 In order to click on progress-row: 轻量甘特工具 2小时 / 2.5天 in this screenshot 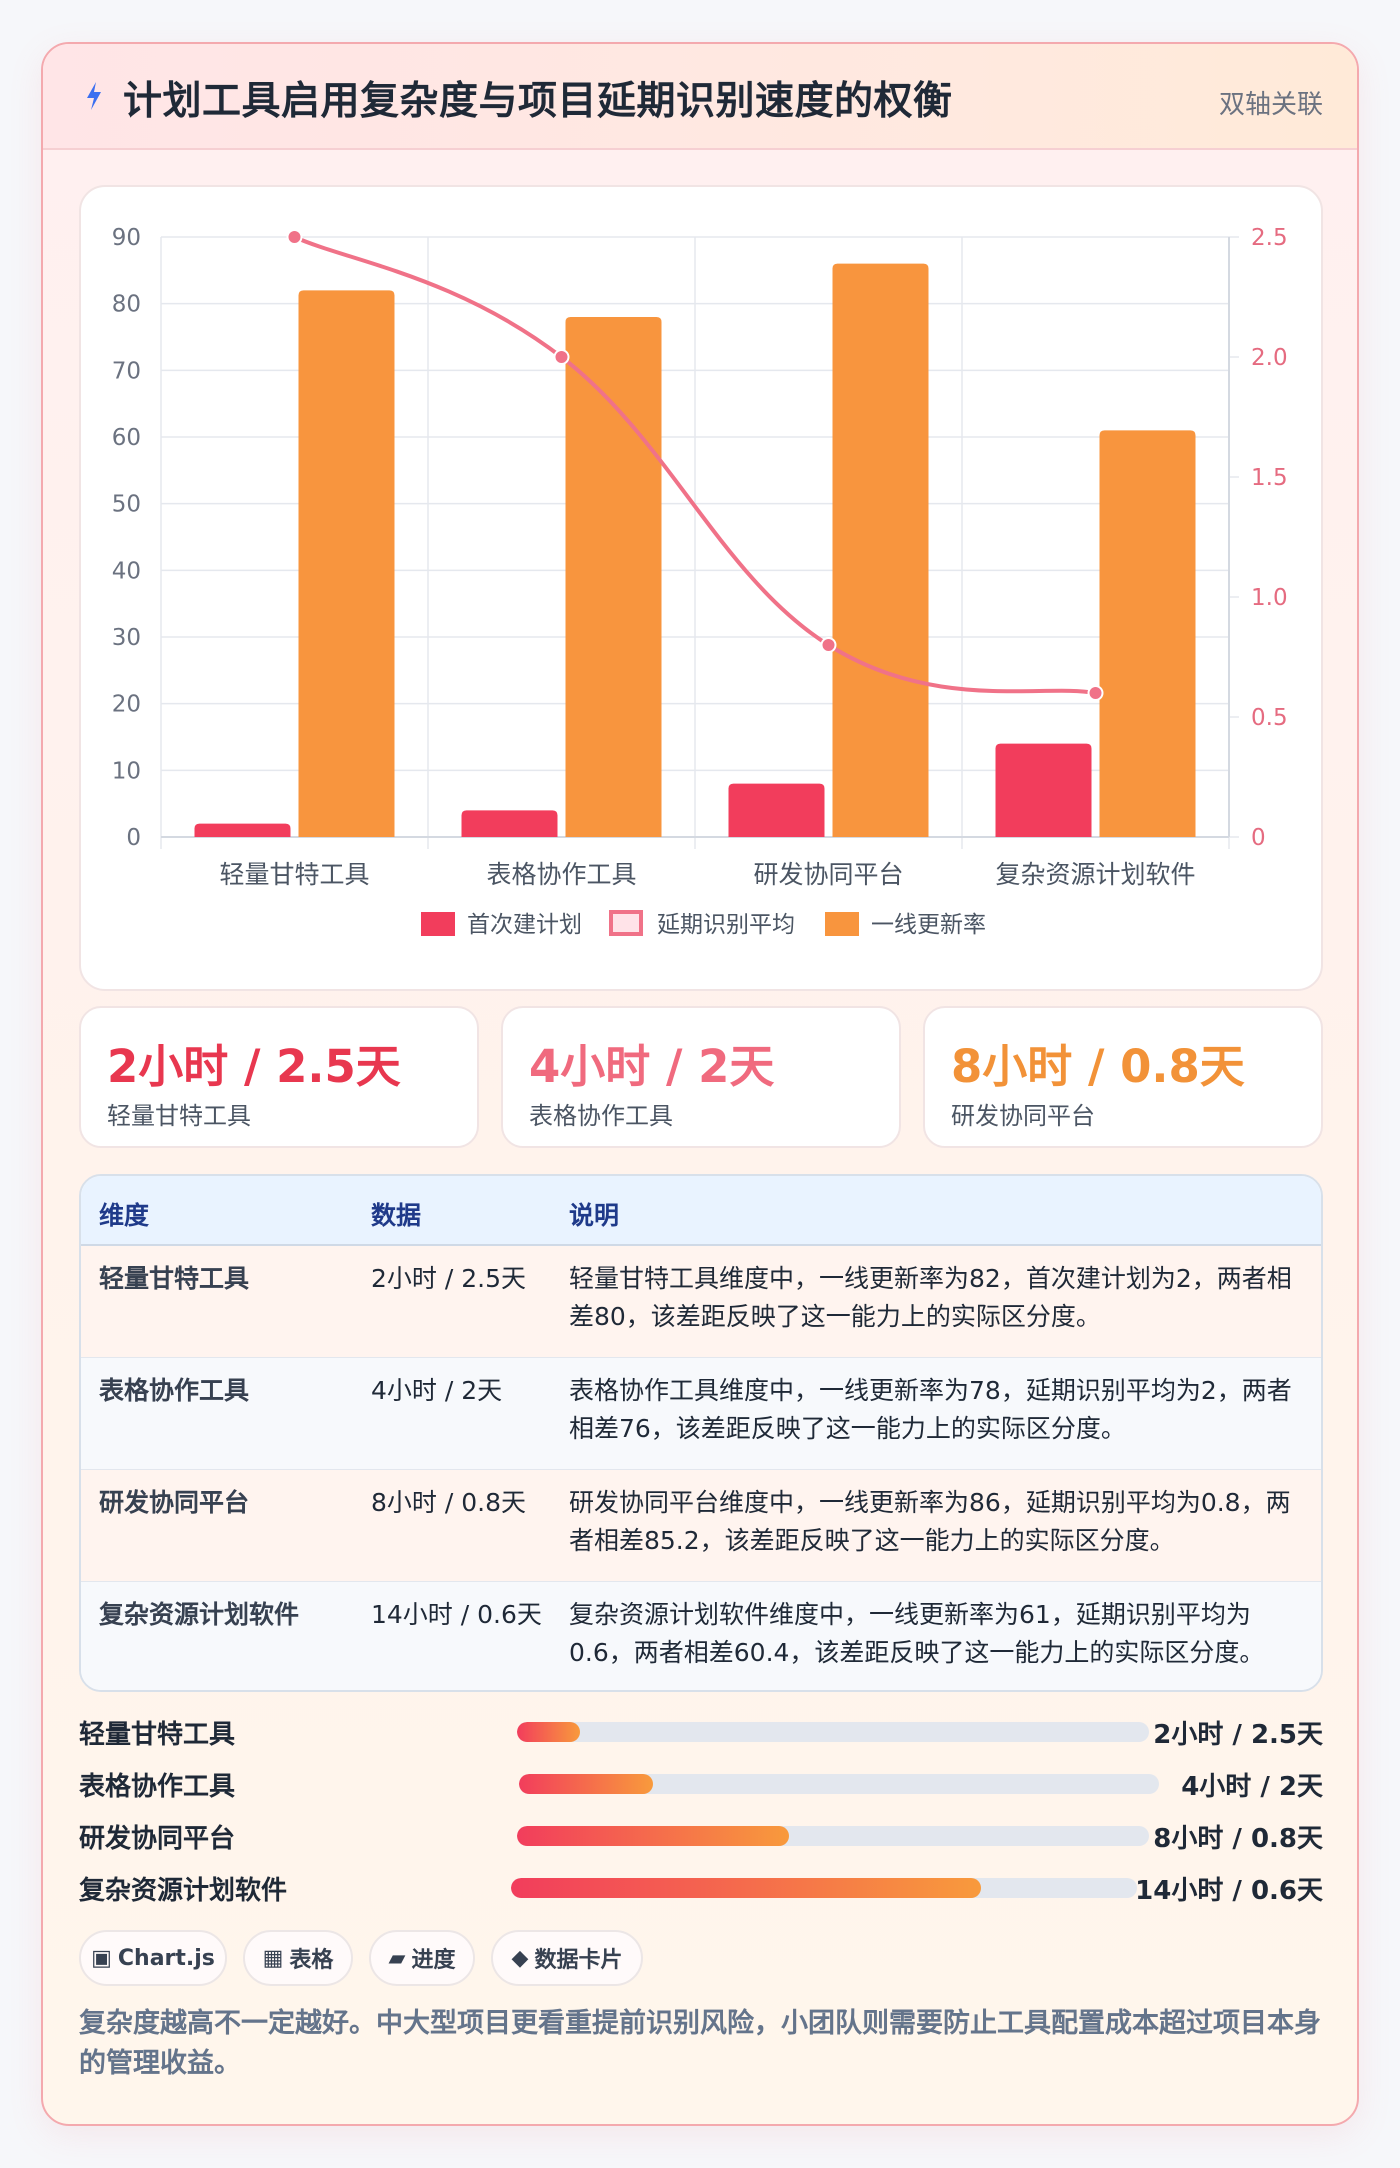, I will do `click(701, 1732)`.